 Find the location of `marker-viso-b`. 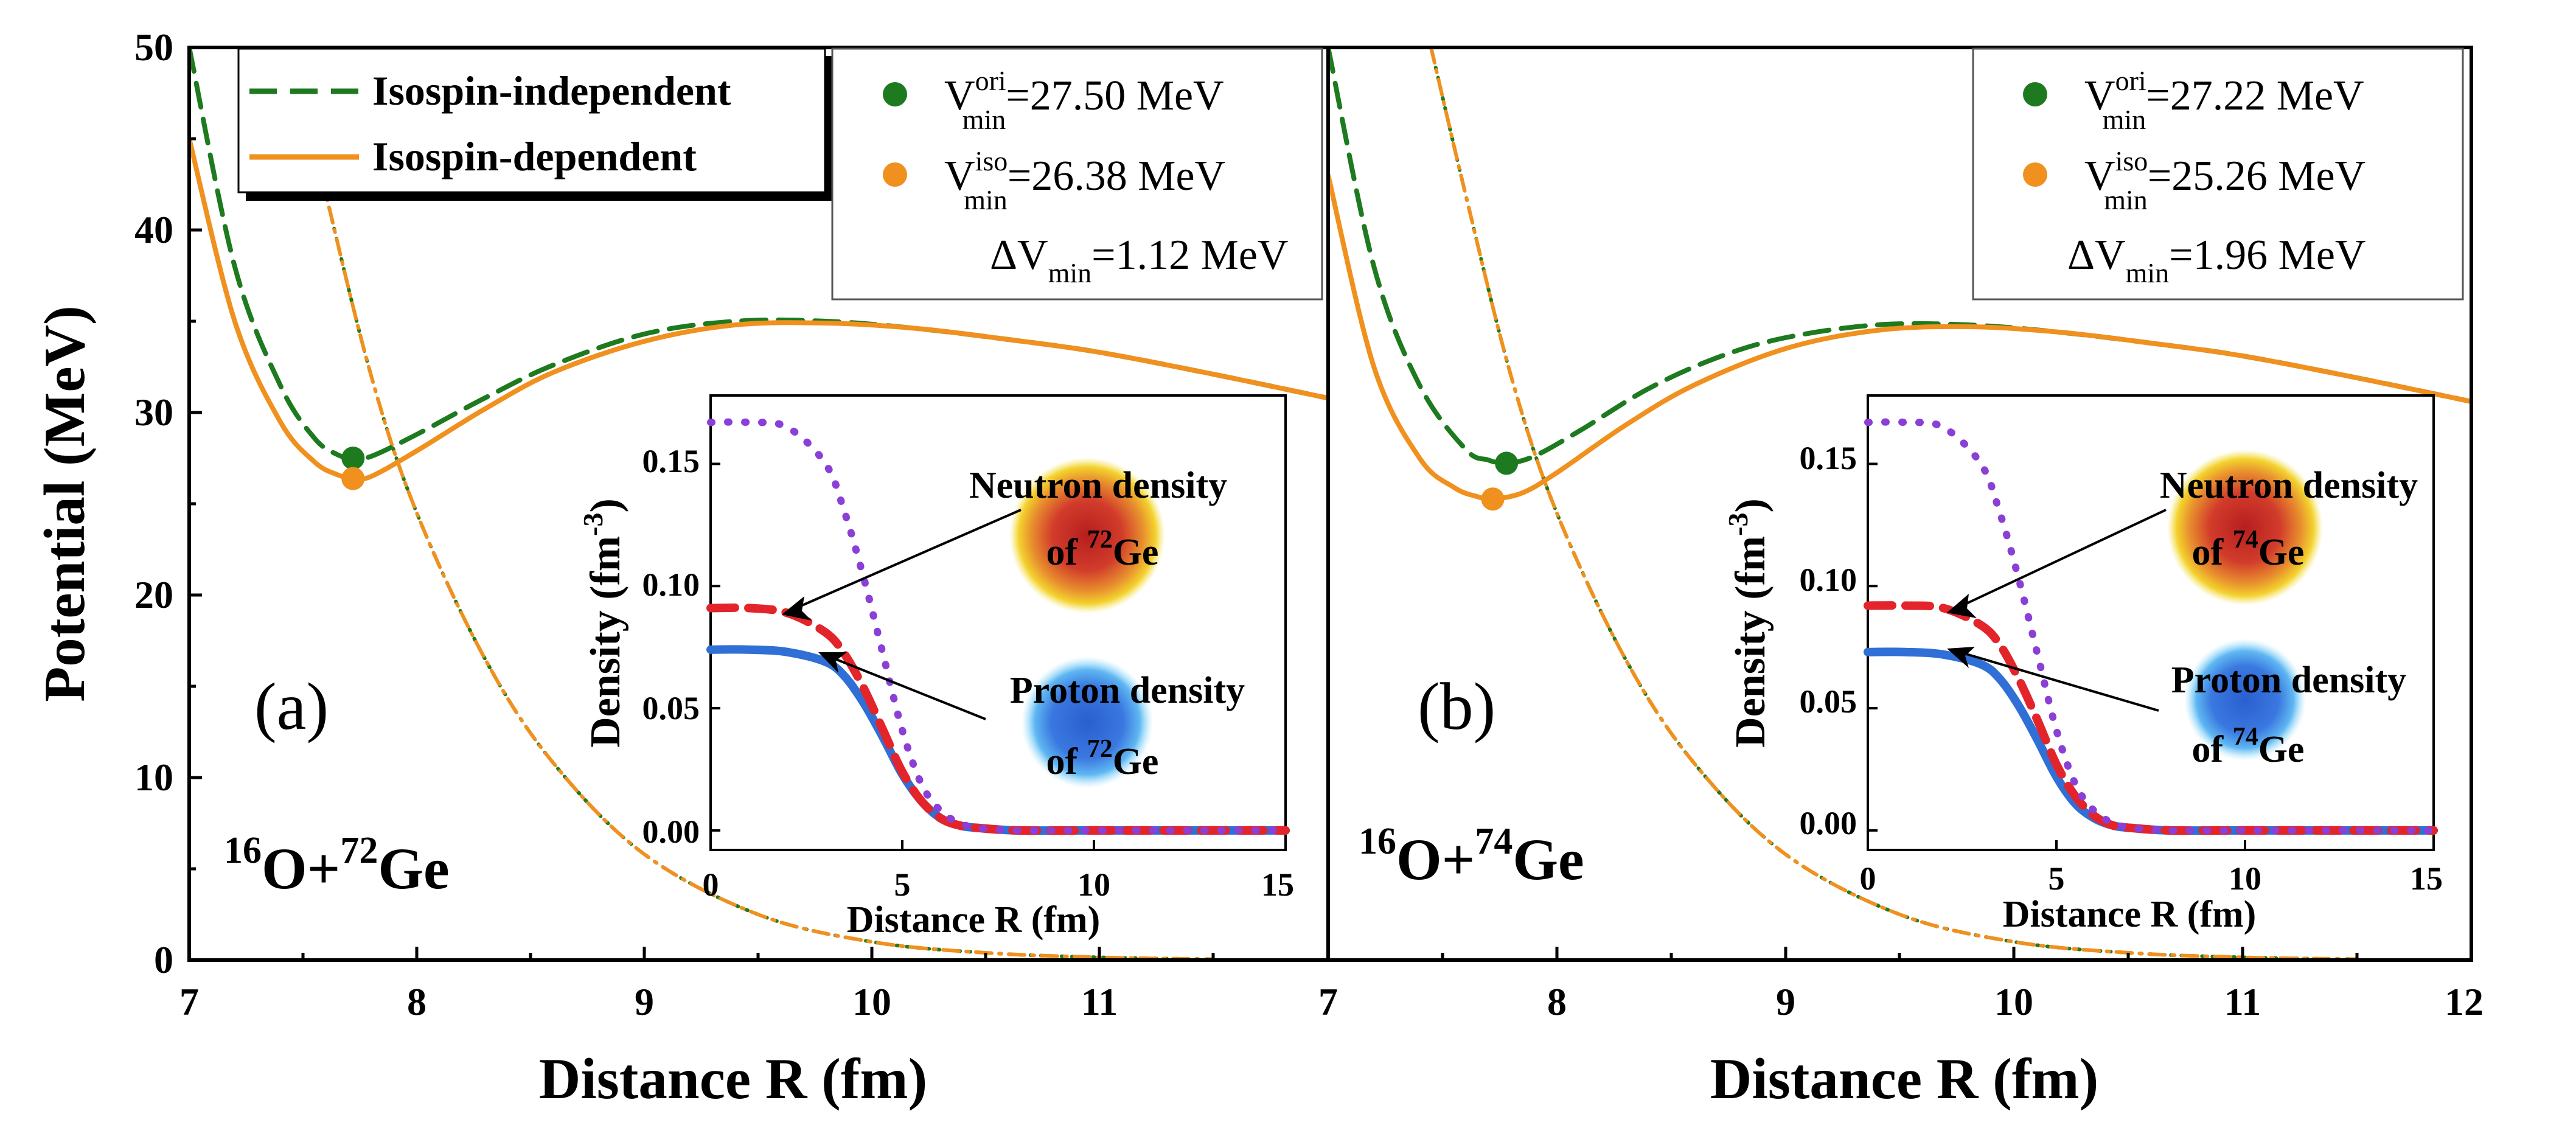

marker-viso-b is located at coordinates (2035, 174).